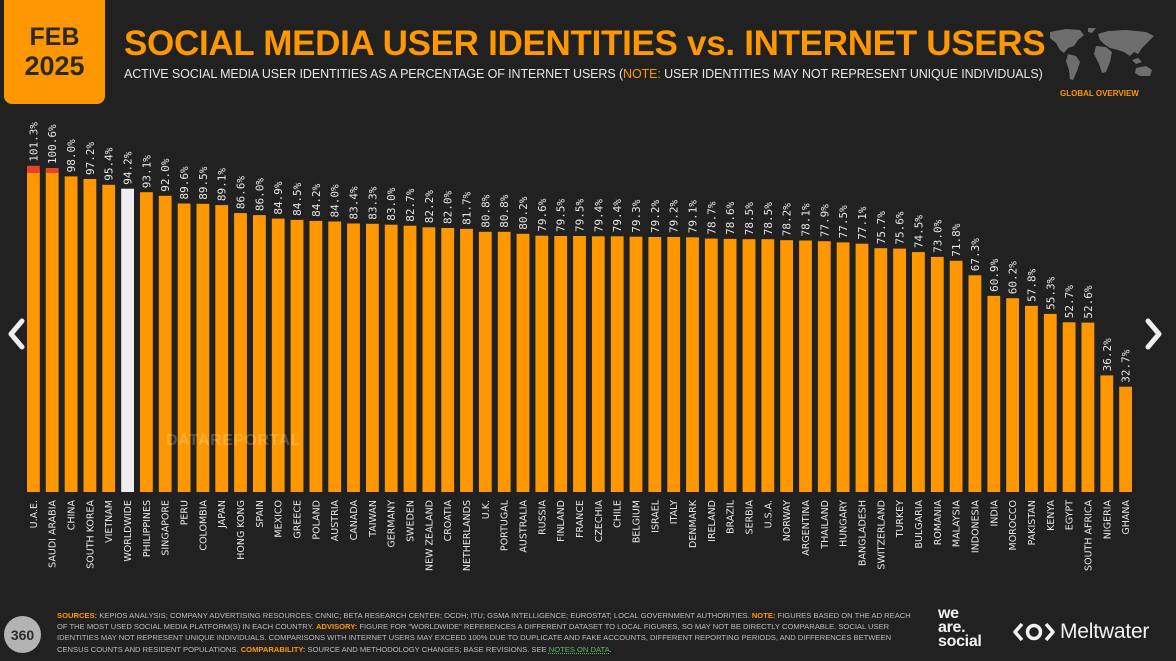  I want to click on value-label: 78.7%, so click(711, 217).